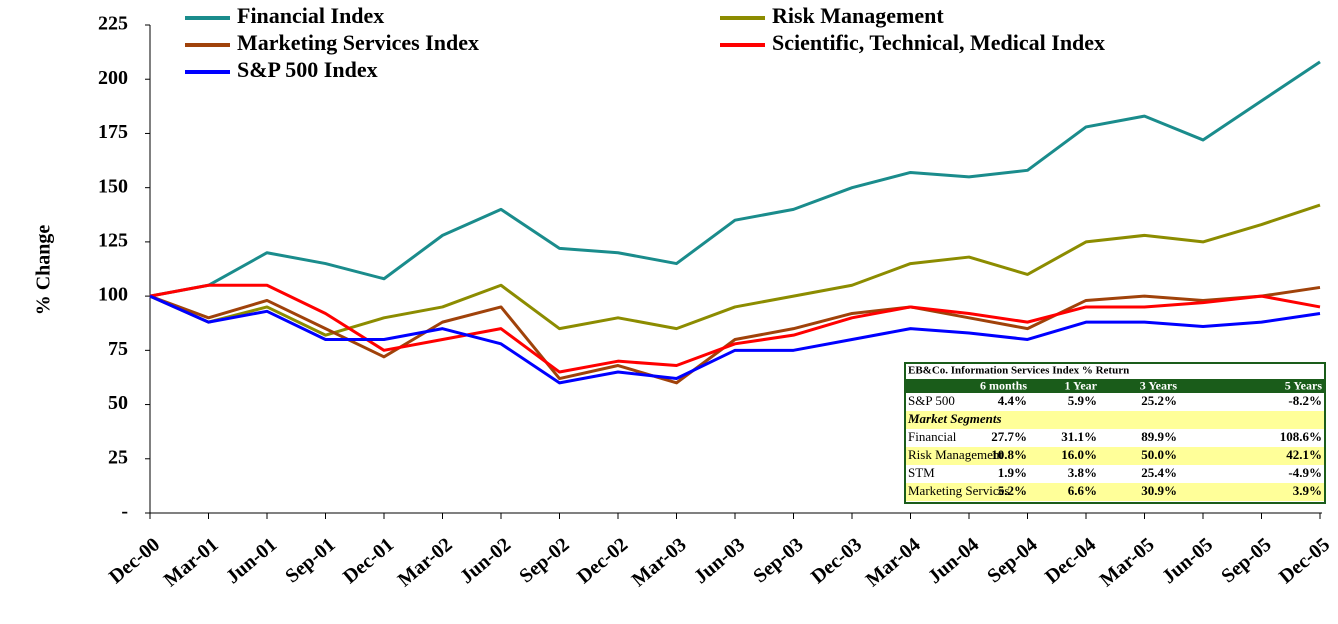 This screenshot has width=1338, height=624. What do you see at coordinates (251, 560) in the screenshot?
I see `x-tick-label: Jun-01` at bounding box center [251, 560].